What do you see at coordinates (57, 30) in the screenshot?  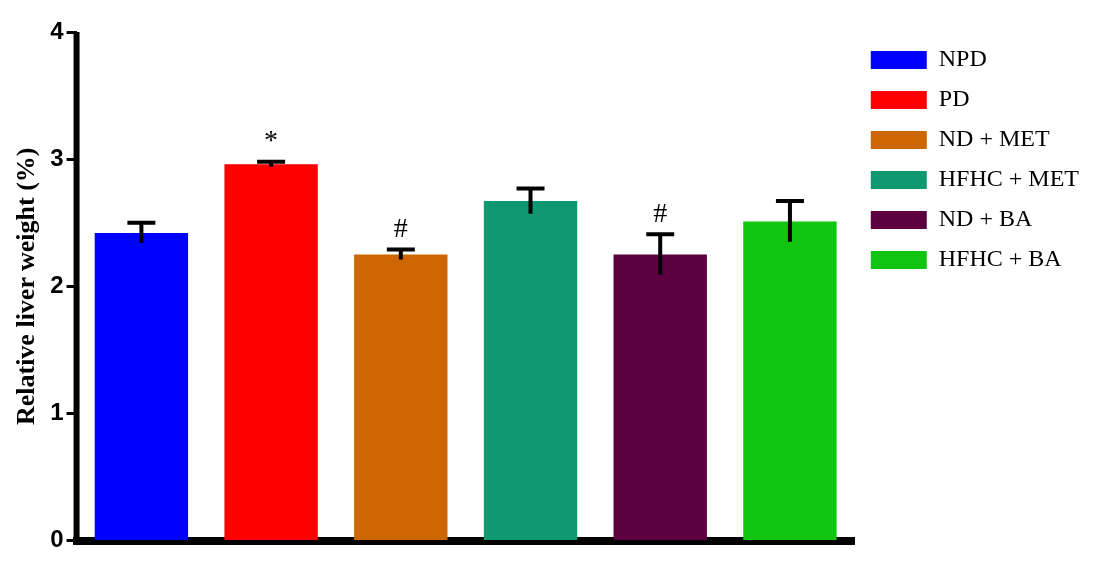 I see `y-tick-label: 4` at bounding box center [57, 30].